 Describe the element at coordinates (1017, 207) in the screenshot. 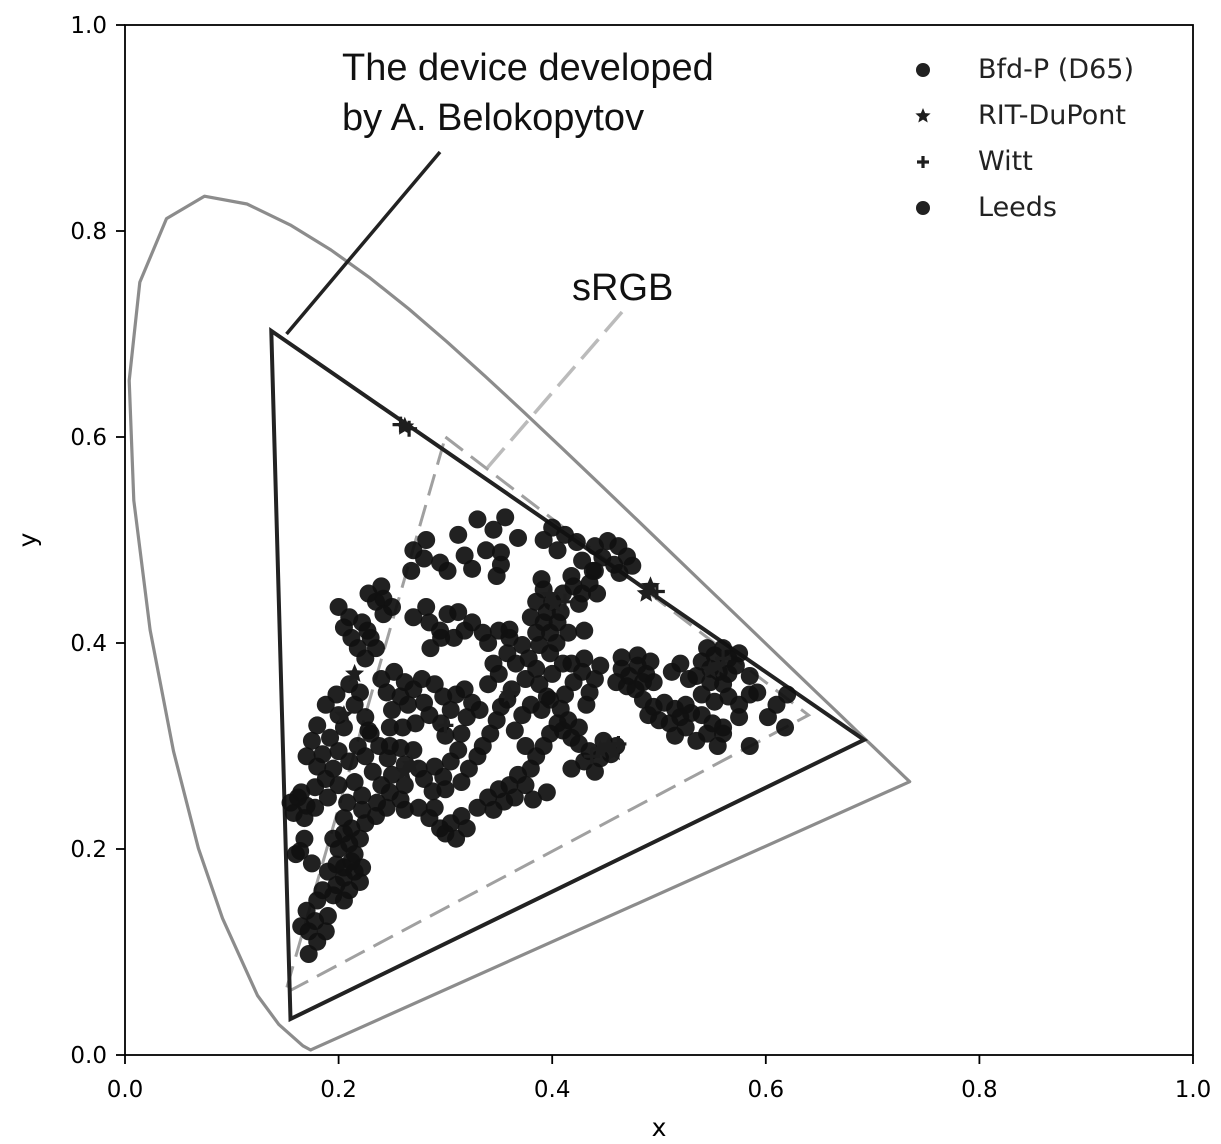

I see `legend-label-leeds: Leeds` at that location.